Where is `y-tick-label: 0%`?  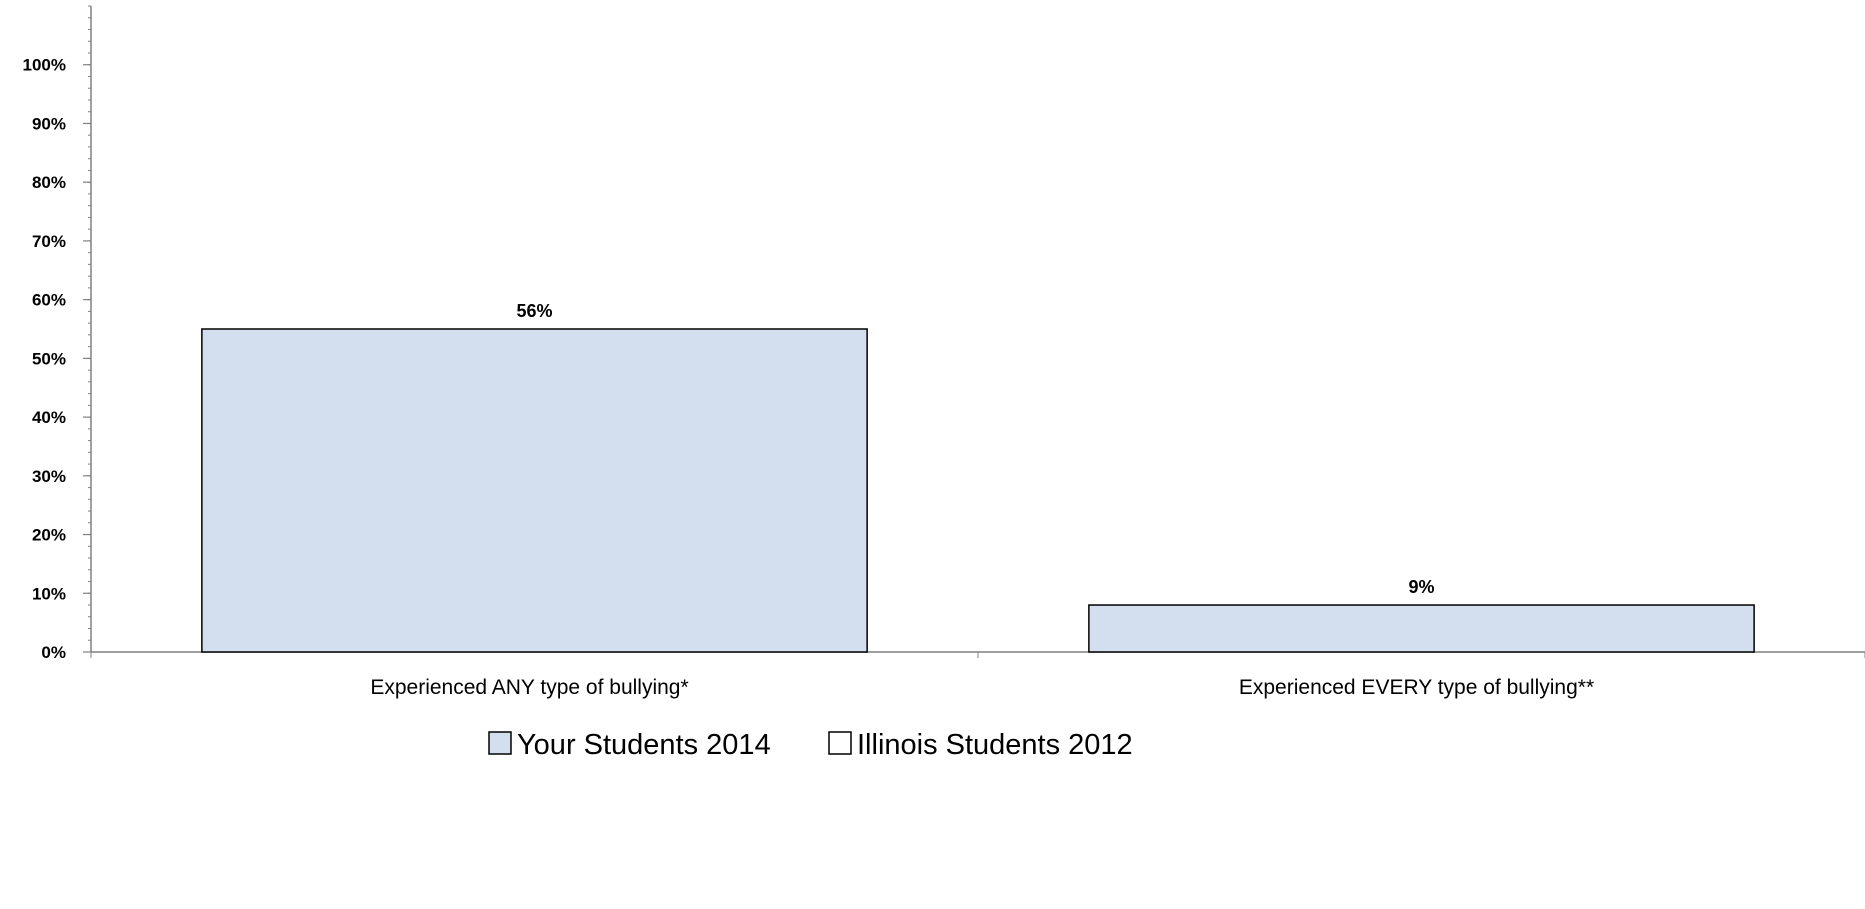 y-tick-label: 0% is located at coordinates (53, 652).